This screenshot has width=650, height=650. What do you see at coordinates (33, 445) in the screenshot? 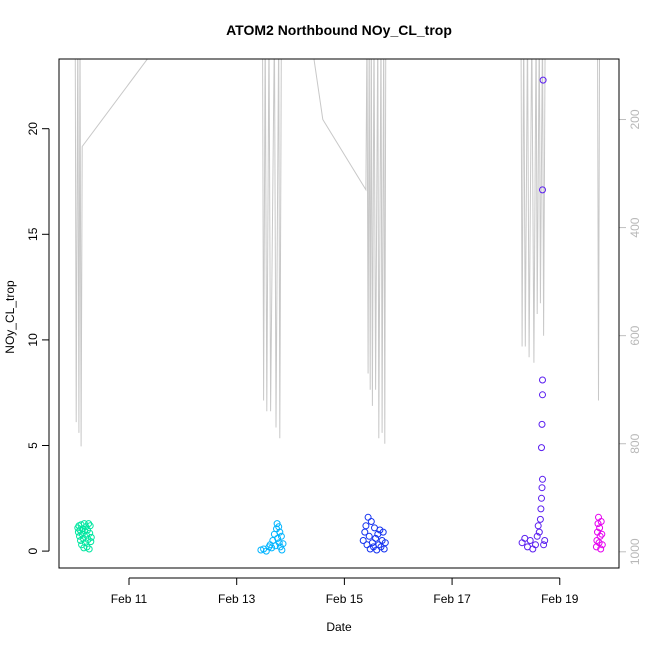
I see `y-tick-label: 5` at bounding box center [33, 445].